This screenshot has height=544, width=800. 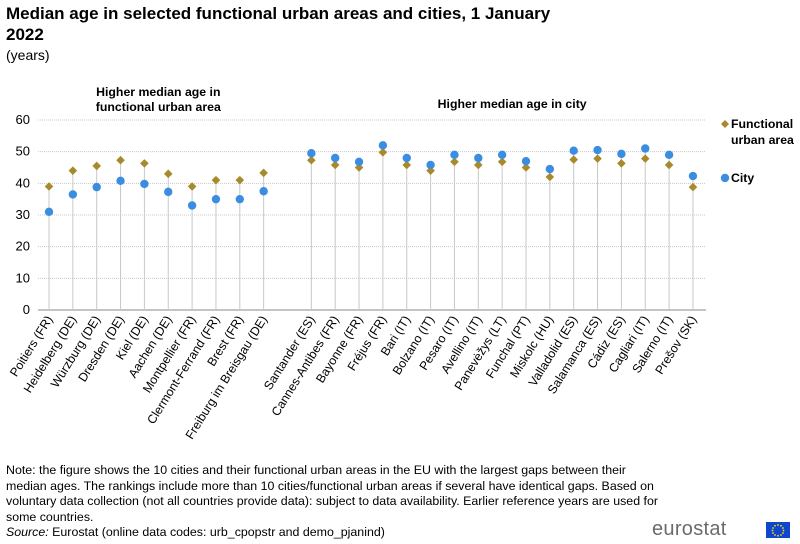 I want to click on eu-flag-icon, so click(x=778, y=530).